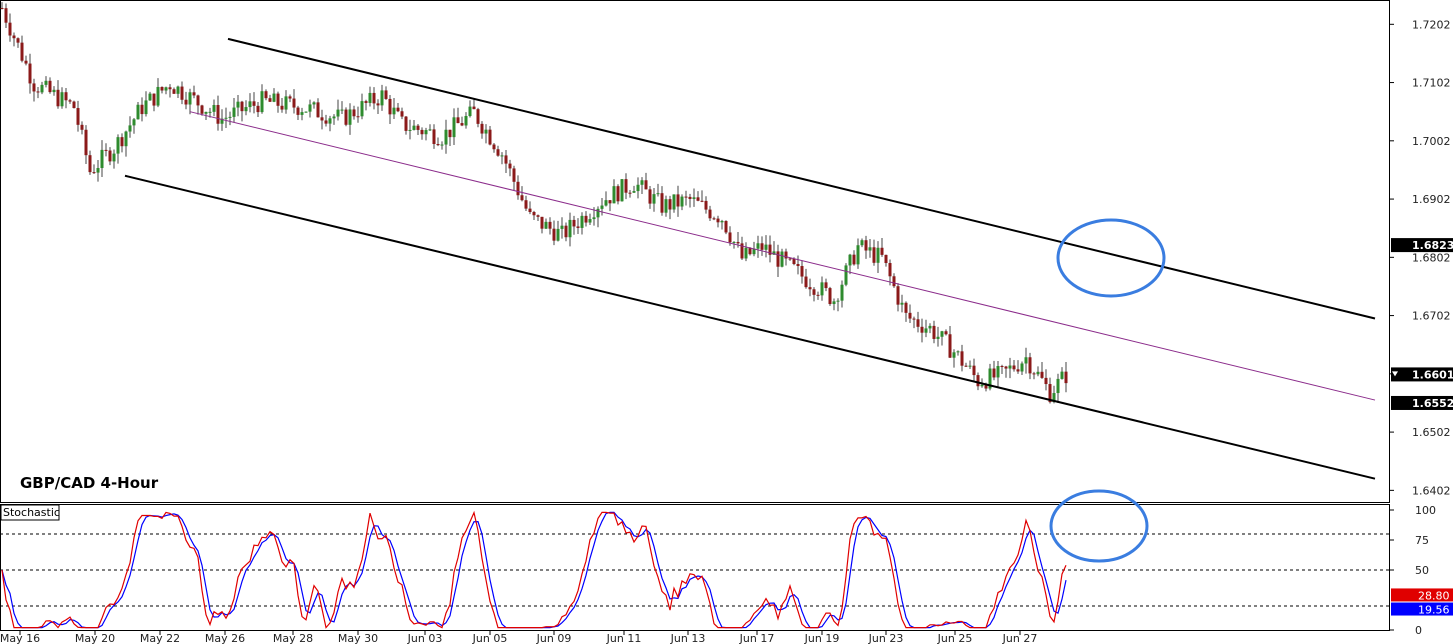  I want to click on price-tag-label: 1.6601, so click(1432, 374).